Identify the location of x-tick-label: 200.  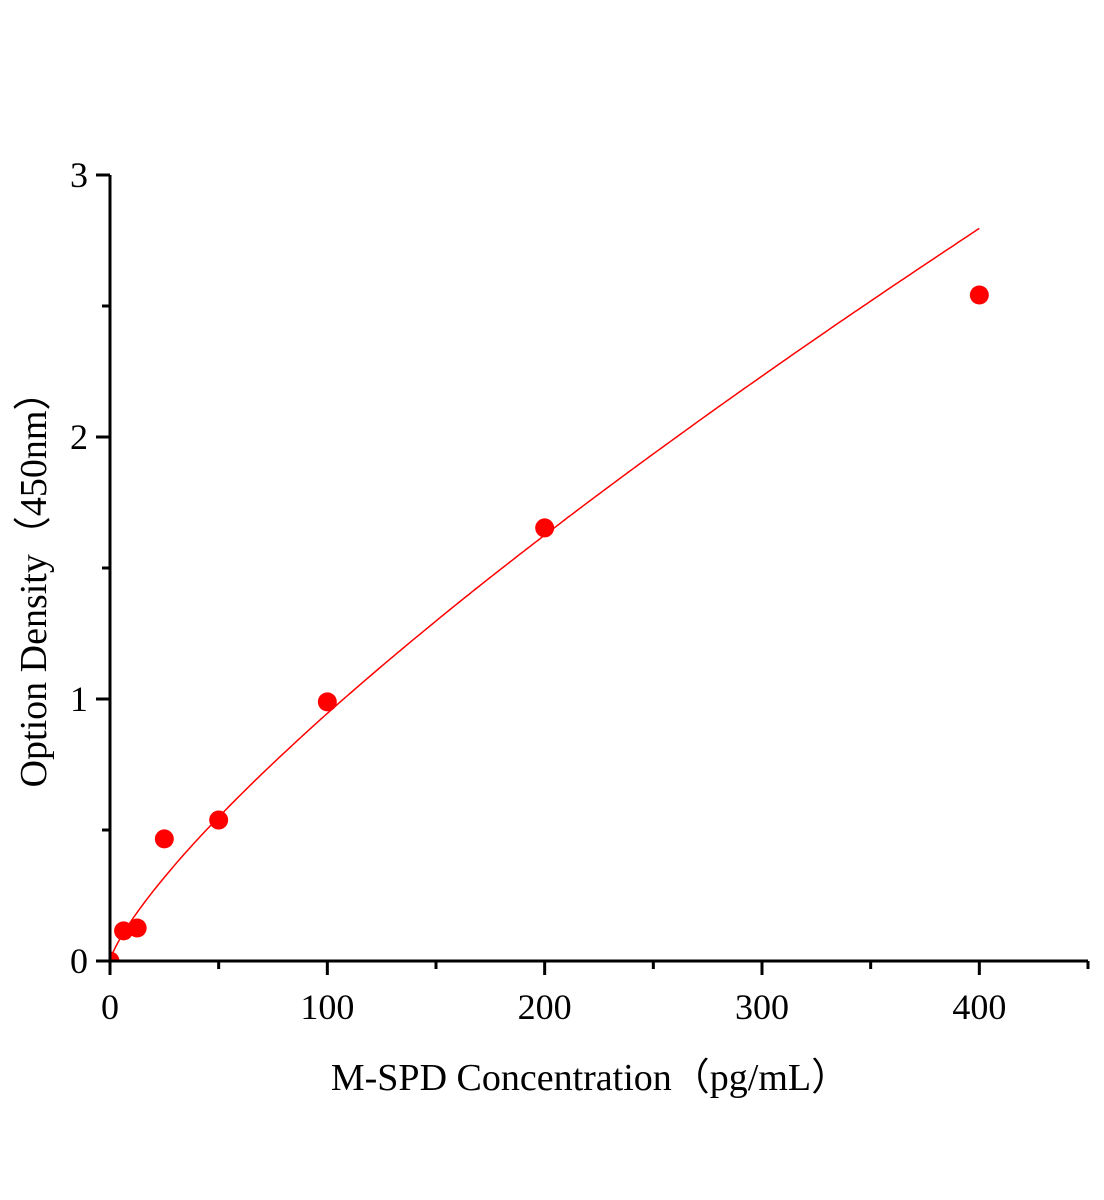
(545, 1007).